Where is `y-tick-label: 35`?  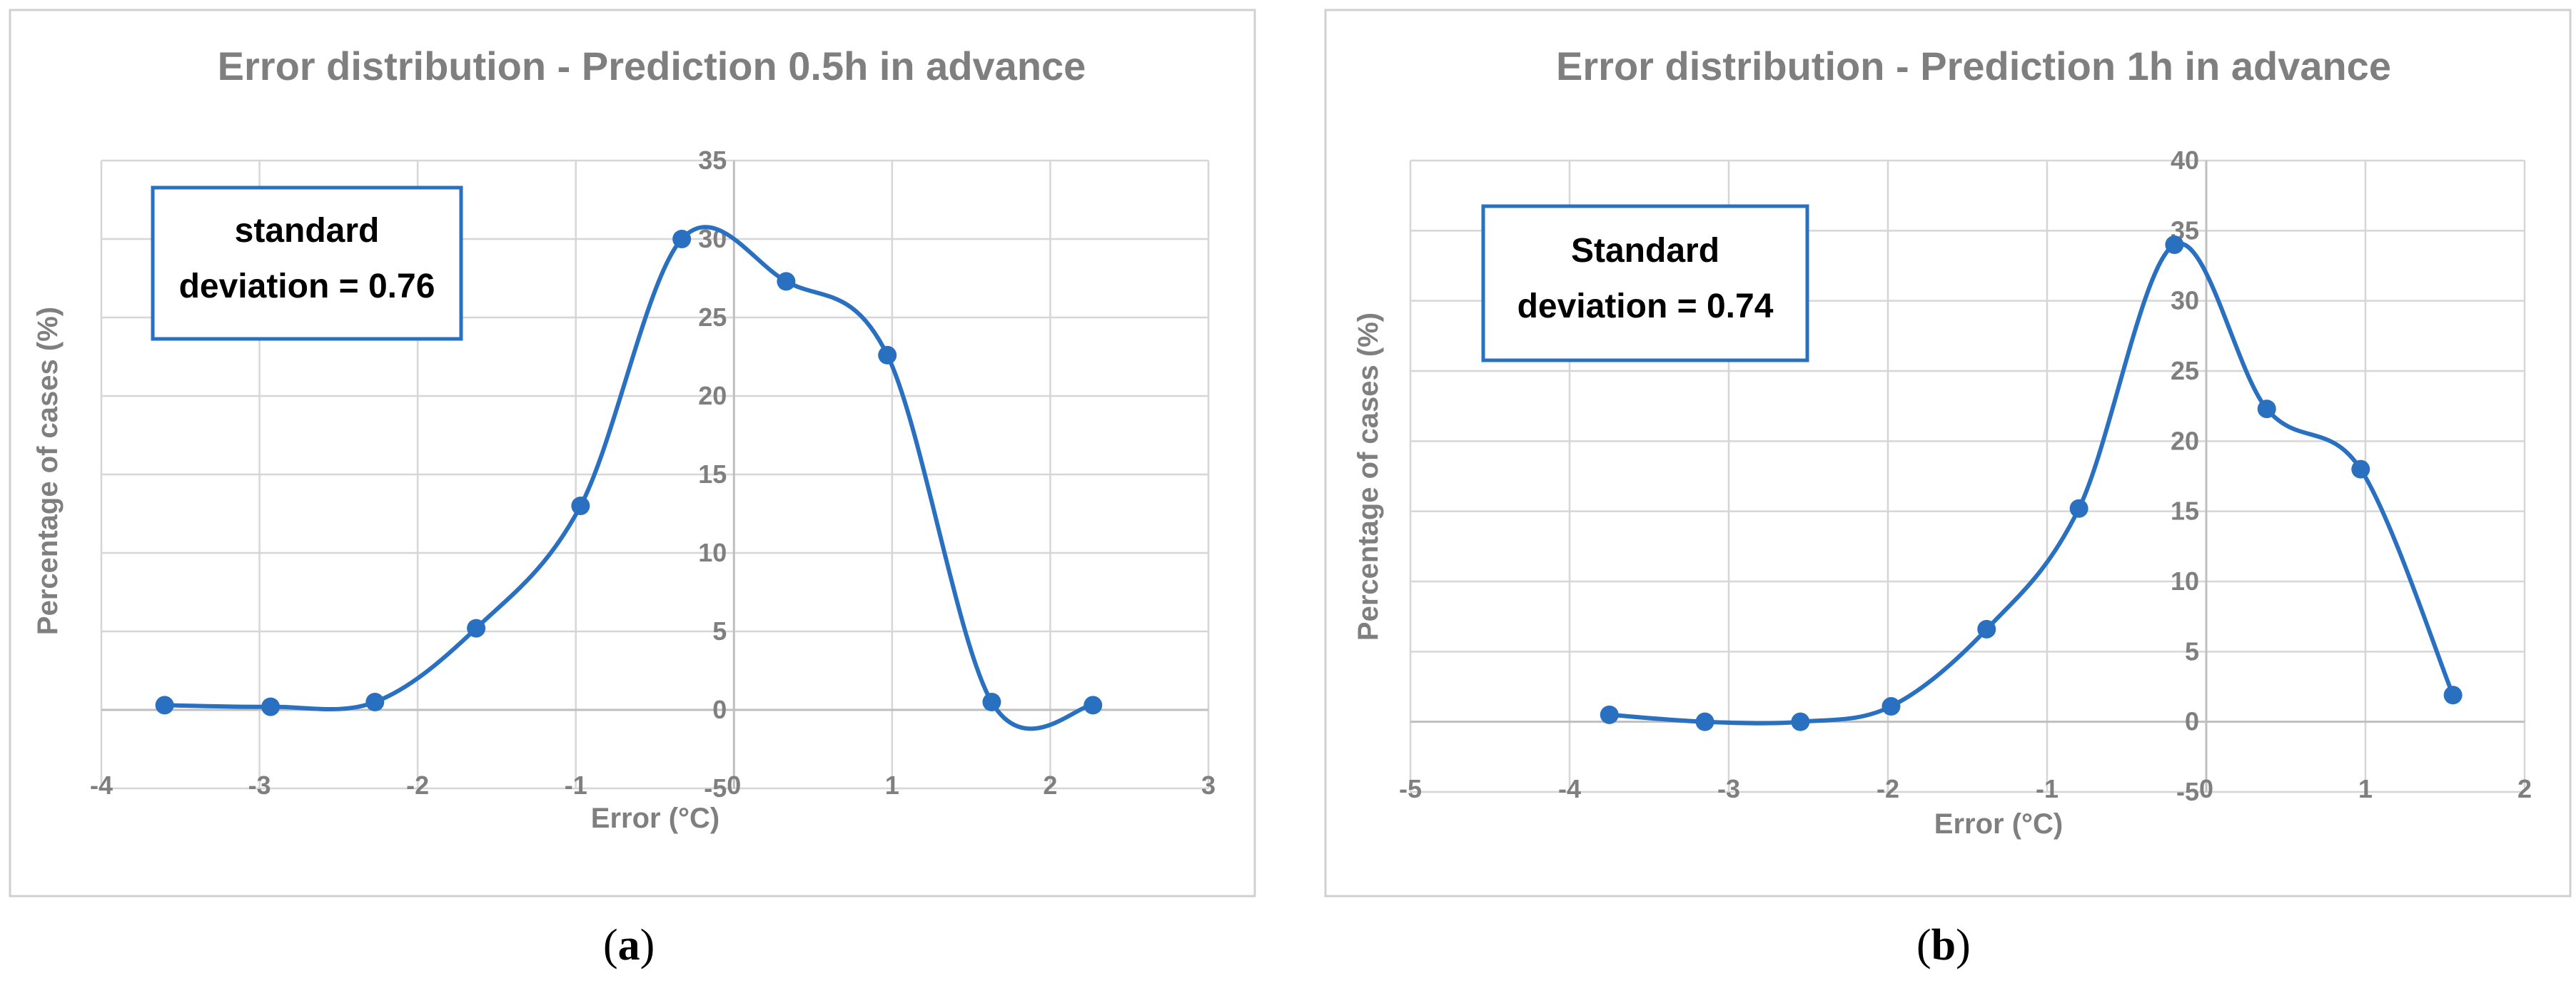
y-tick-label: 35 is located at coordinates (712, 160).